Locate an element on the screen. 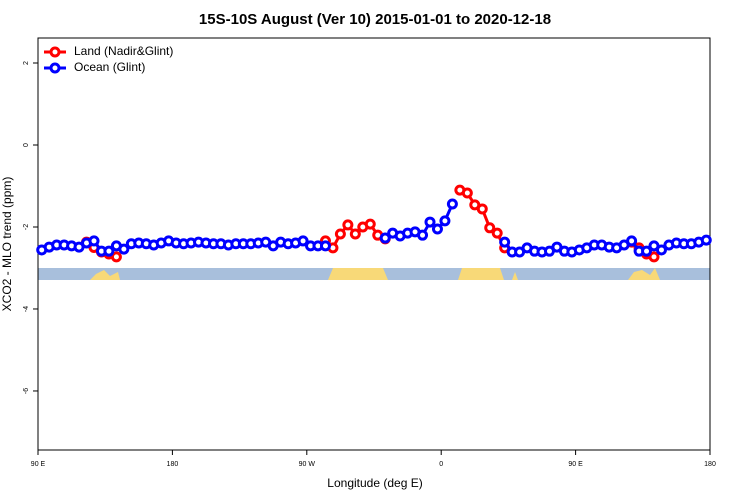 This screenshot has width=750, height=500. x-axis-label: Longitude (deg E) is located at coordinates (374, 483).